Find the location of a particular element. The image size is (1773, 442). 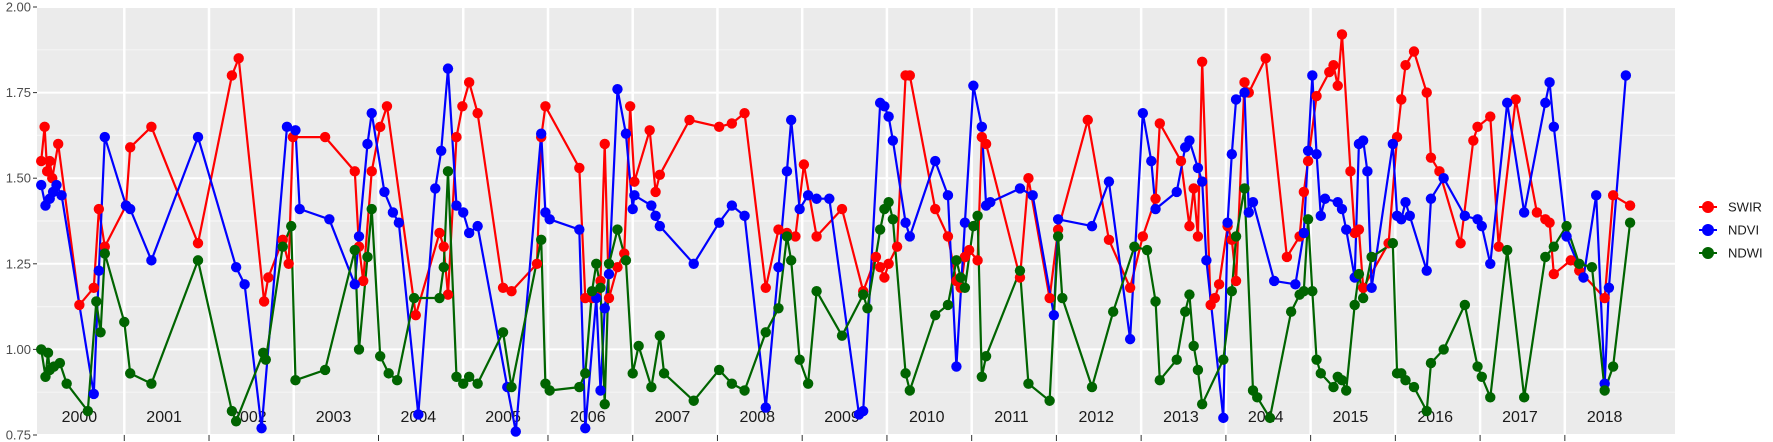

year-label: 2009 is located at coordinates (842, 417).